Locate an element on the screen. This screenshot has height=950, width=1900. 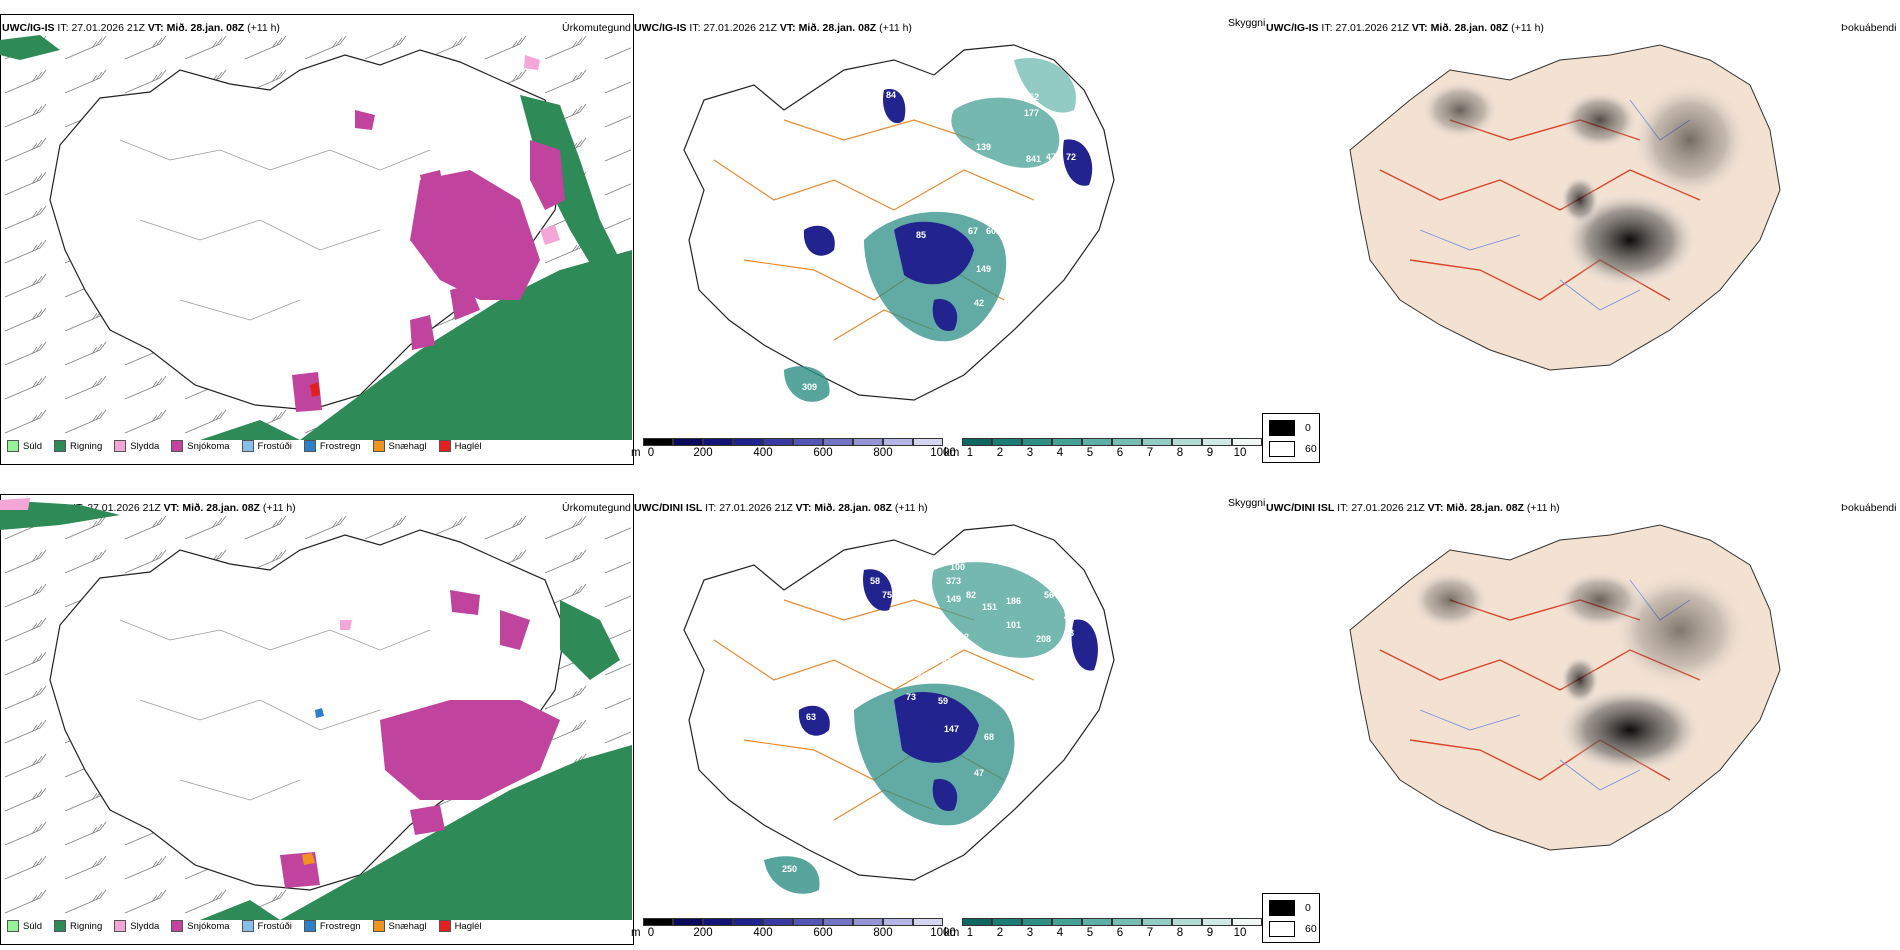
precip-map is located at coordinates (316, 709).